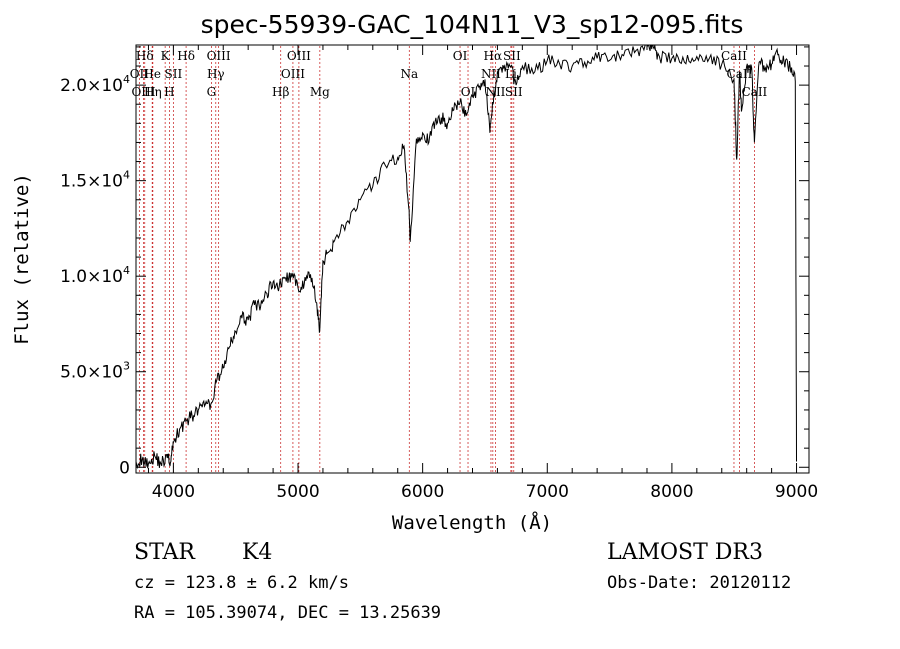  What do you see at coordinates (280, 92) in the screenshot?
I see `spectral-line-label: Hβ` at bounding box center [280, 92].